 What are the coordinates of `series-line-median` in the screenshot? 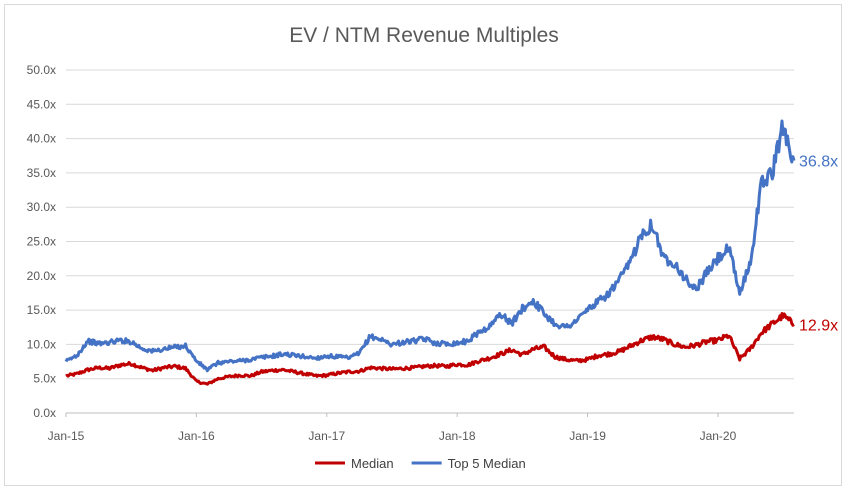 It's located at (430, 349).